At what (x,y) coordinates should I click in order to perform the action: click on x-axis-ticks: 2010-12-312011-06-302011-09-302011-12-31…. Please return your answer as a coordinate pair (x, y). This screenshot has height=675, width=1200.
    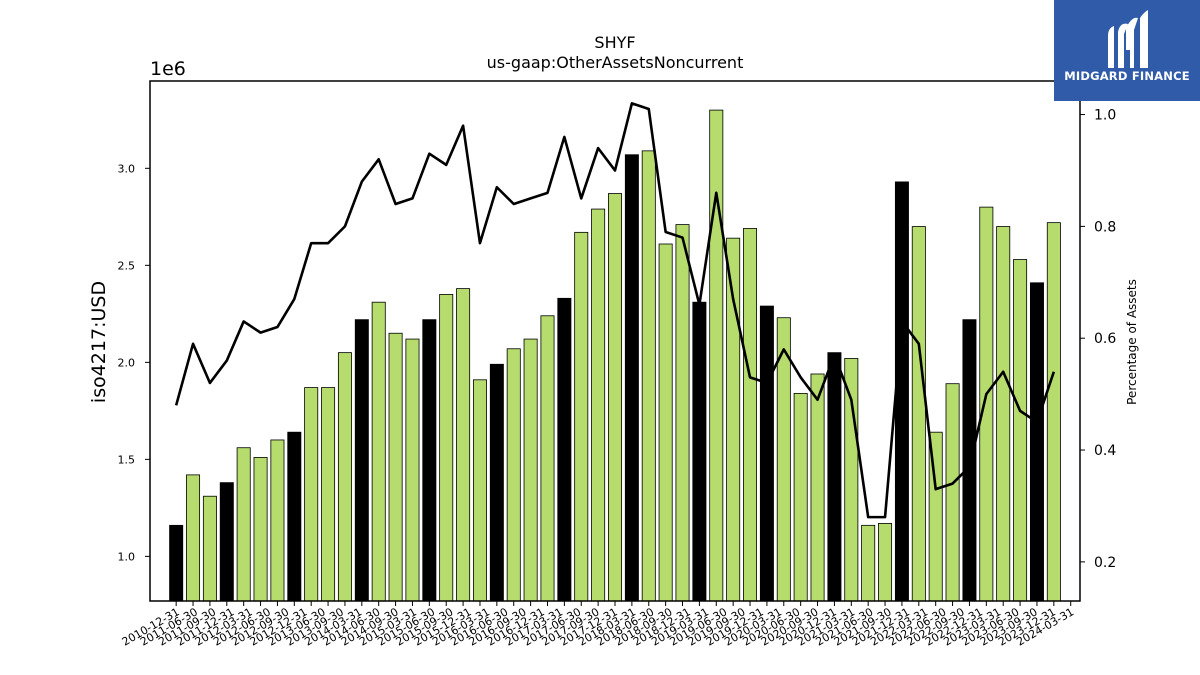
    Looking at the image, I should click on (598, 625).